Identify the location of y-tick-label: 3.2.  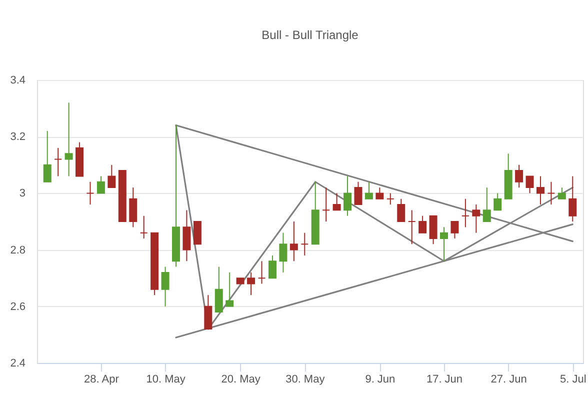
(18, 137).